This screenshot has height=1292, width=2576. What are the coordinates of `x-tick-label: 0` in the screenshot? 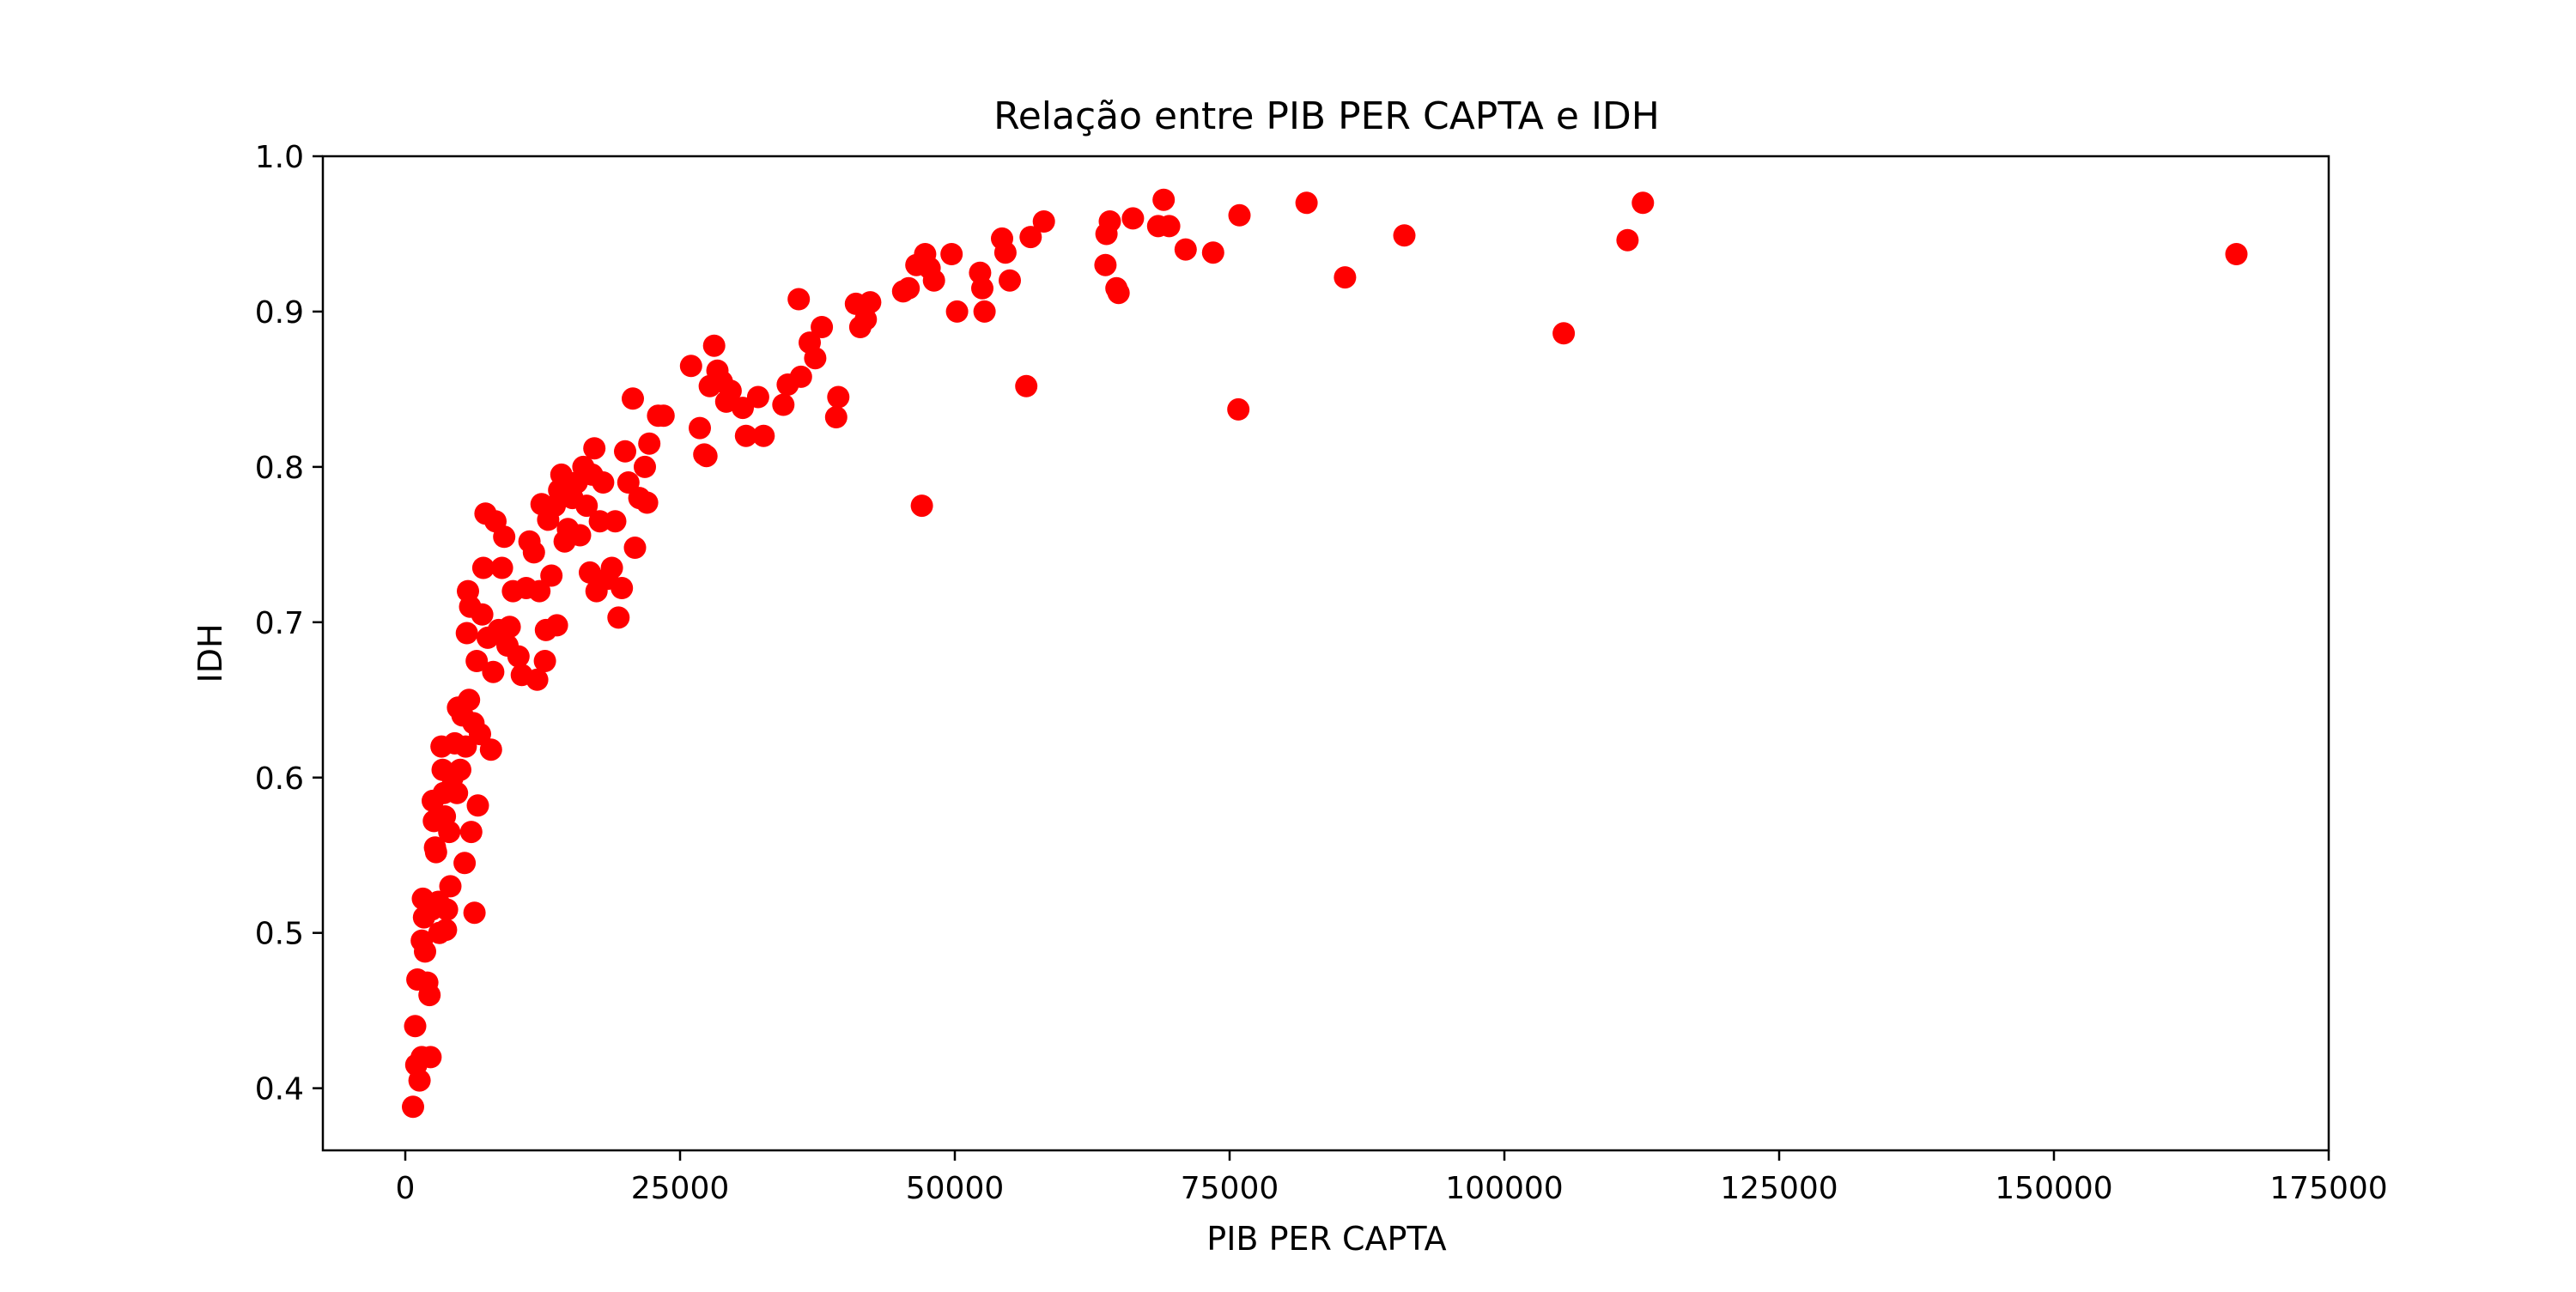 It's located at (406, 1188).